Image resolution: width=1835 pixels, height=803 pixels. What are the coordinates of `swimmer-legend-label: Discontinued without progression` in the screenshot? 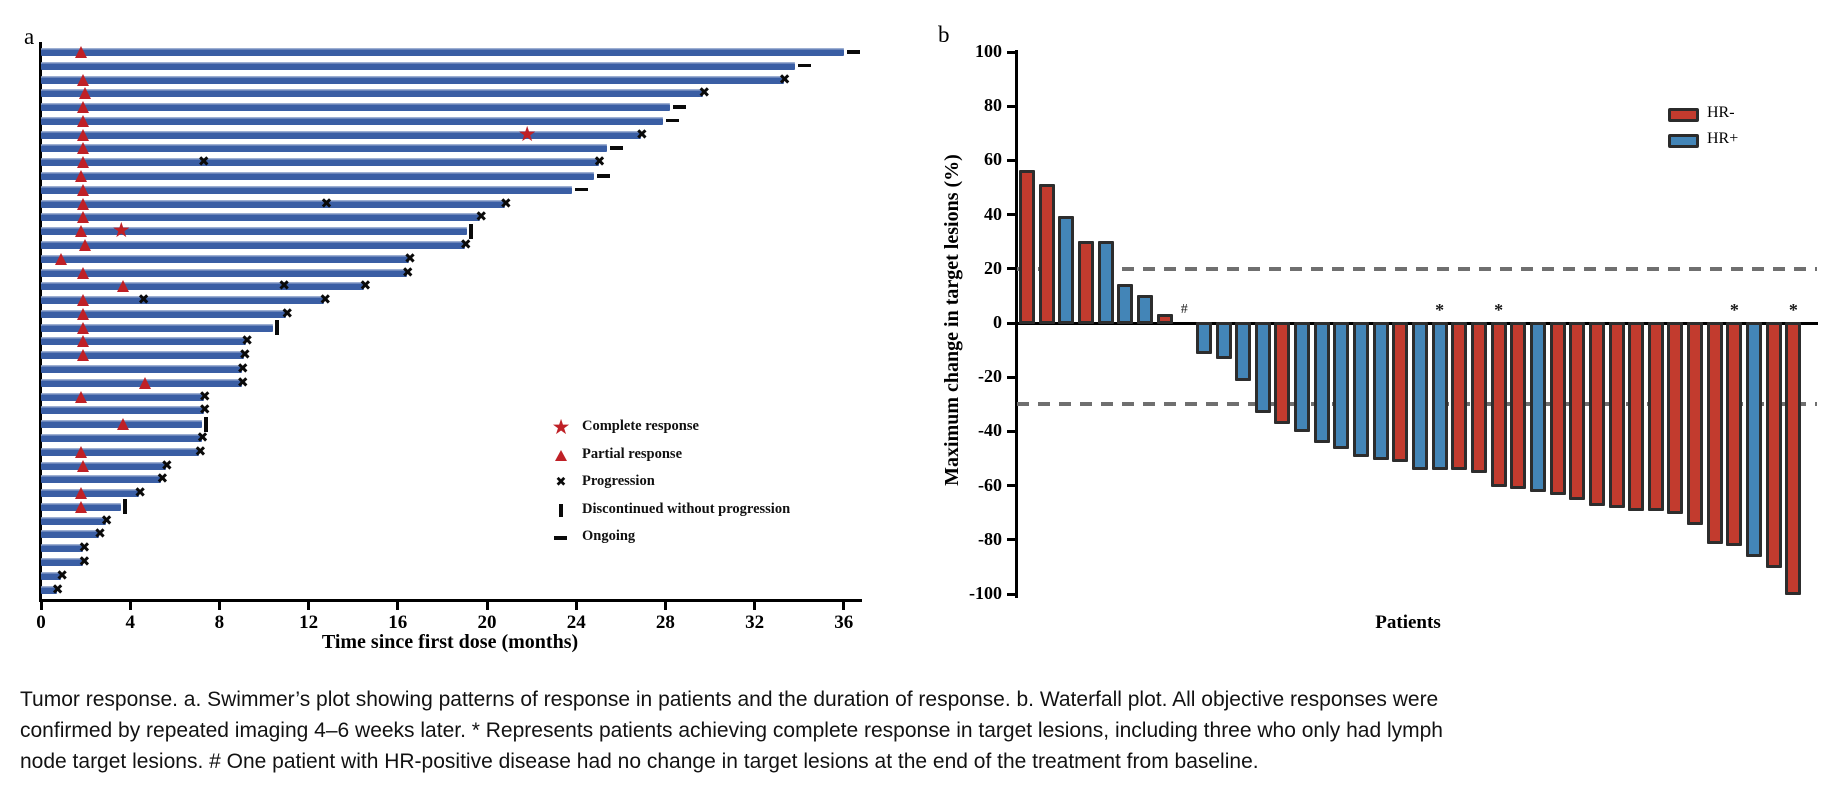 It's located at (686, 508).